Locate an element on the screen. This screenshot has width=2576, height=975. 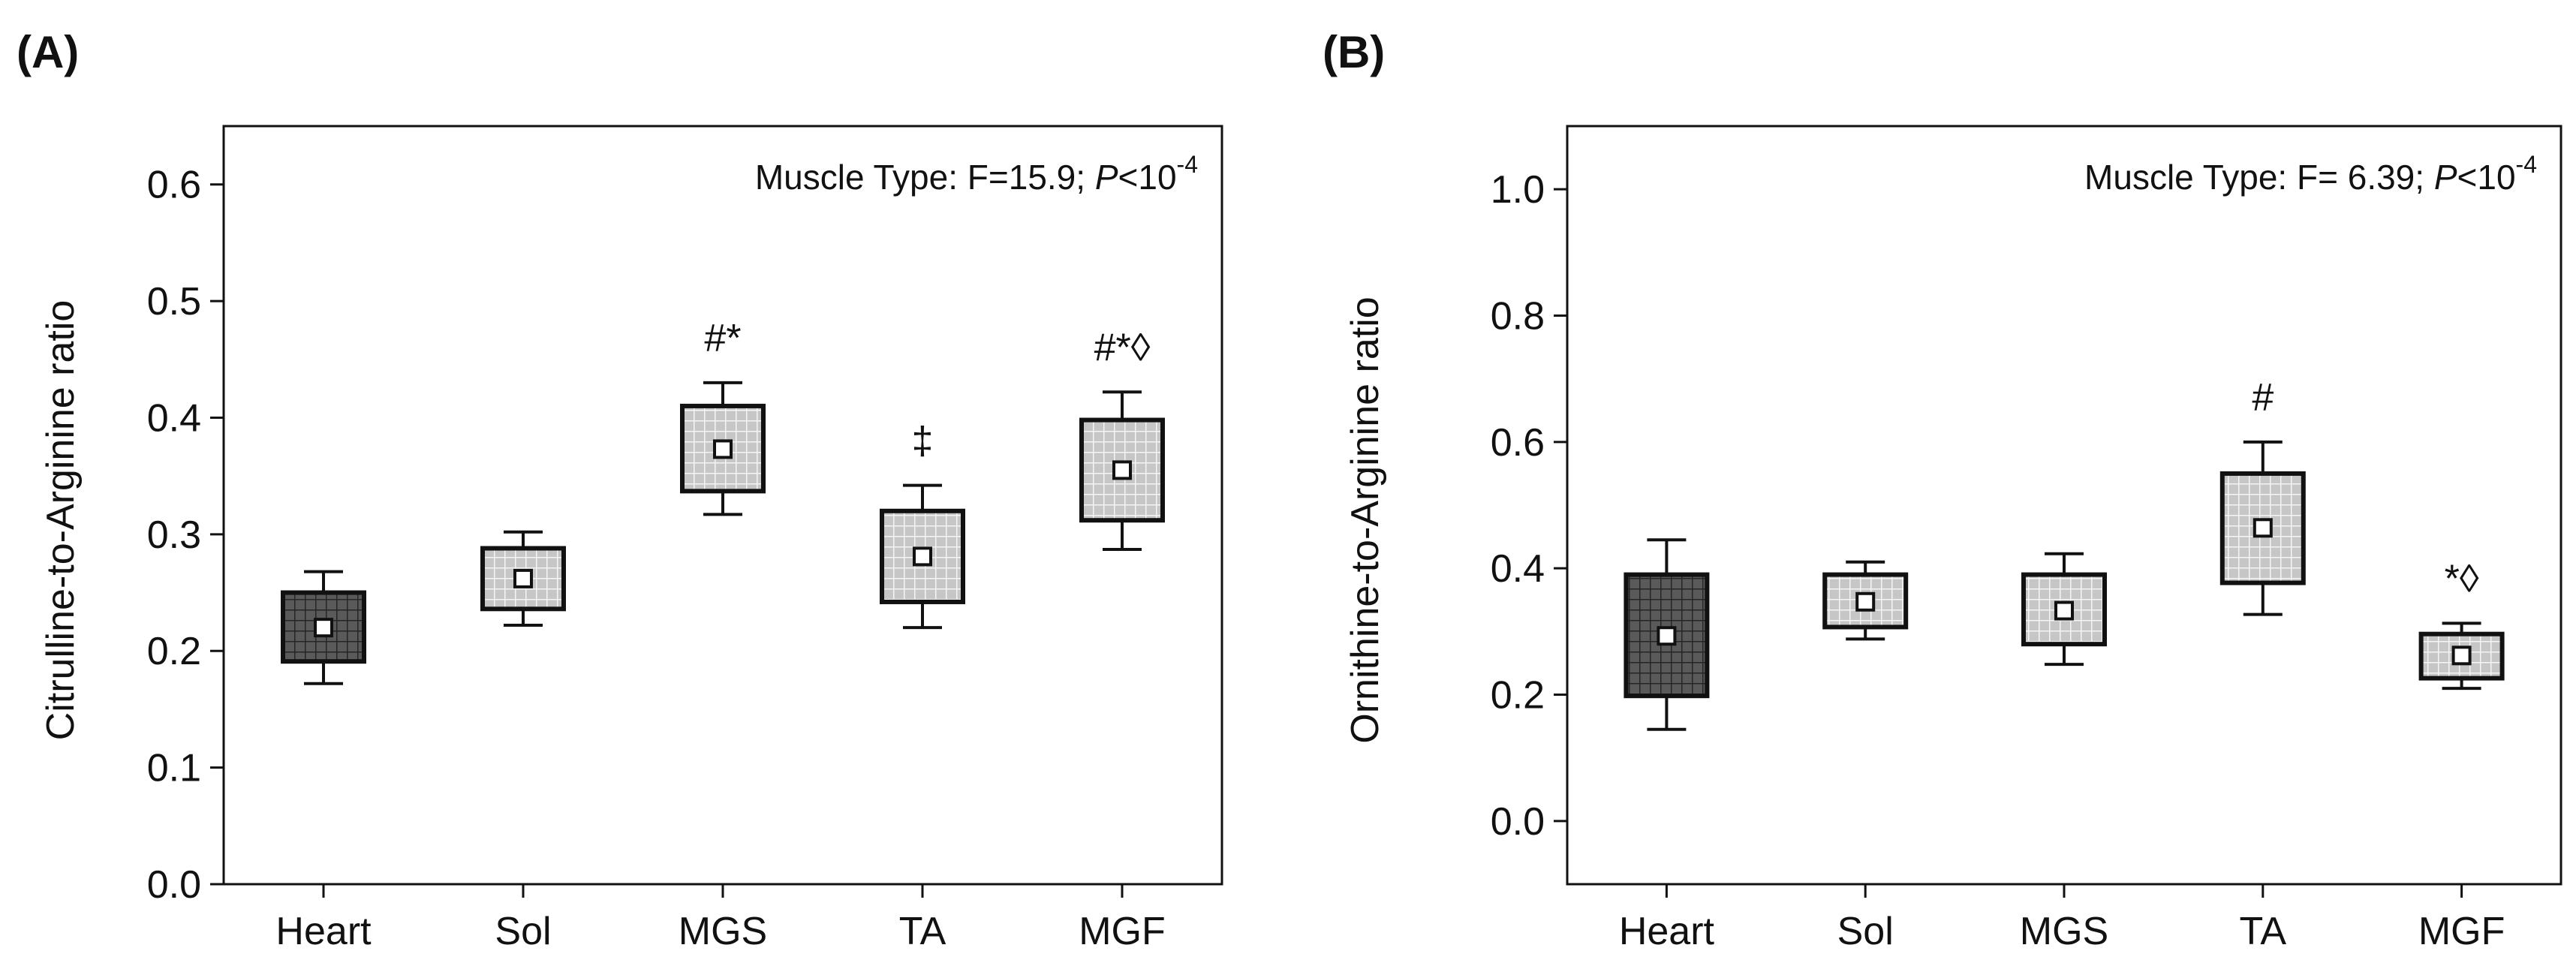
box-heart is located at coordinates (1667, 635).